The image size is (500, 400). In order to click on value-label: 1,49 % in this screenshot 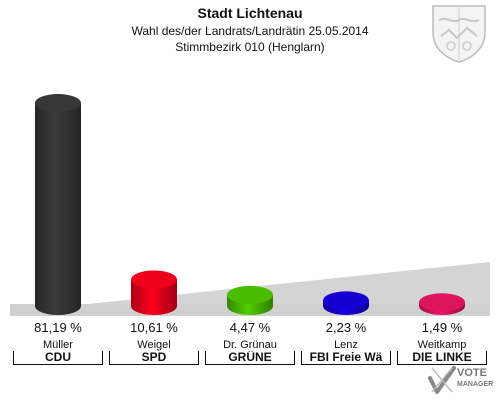, I will do `click(442, 327)`.